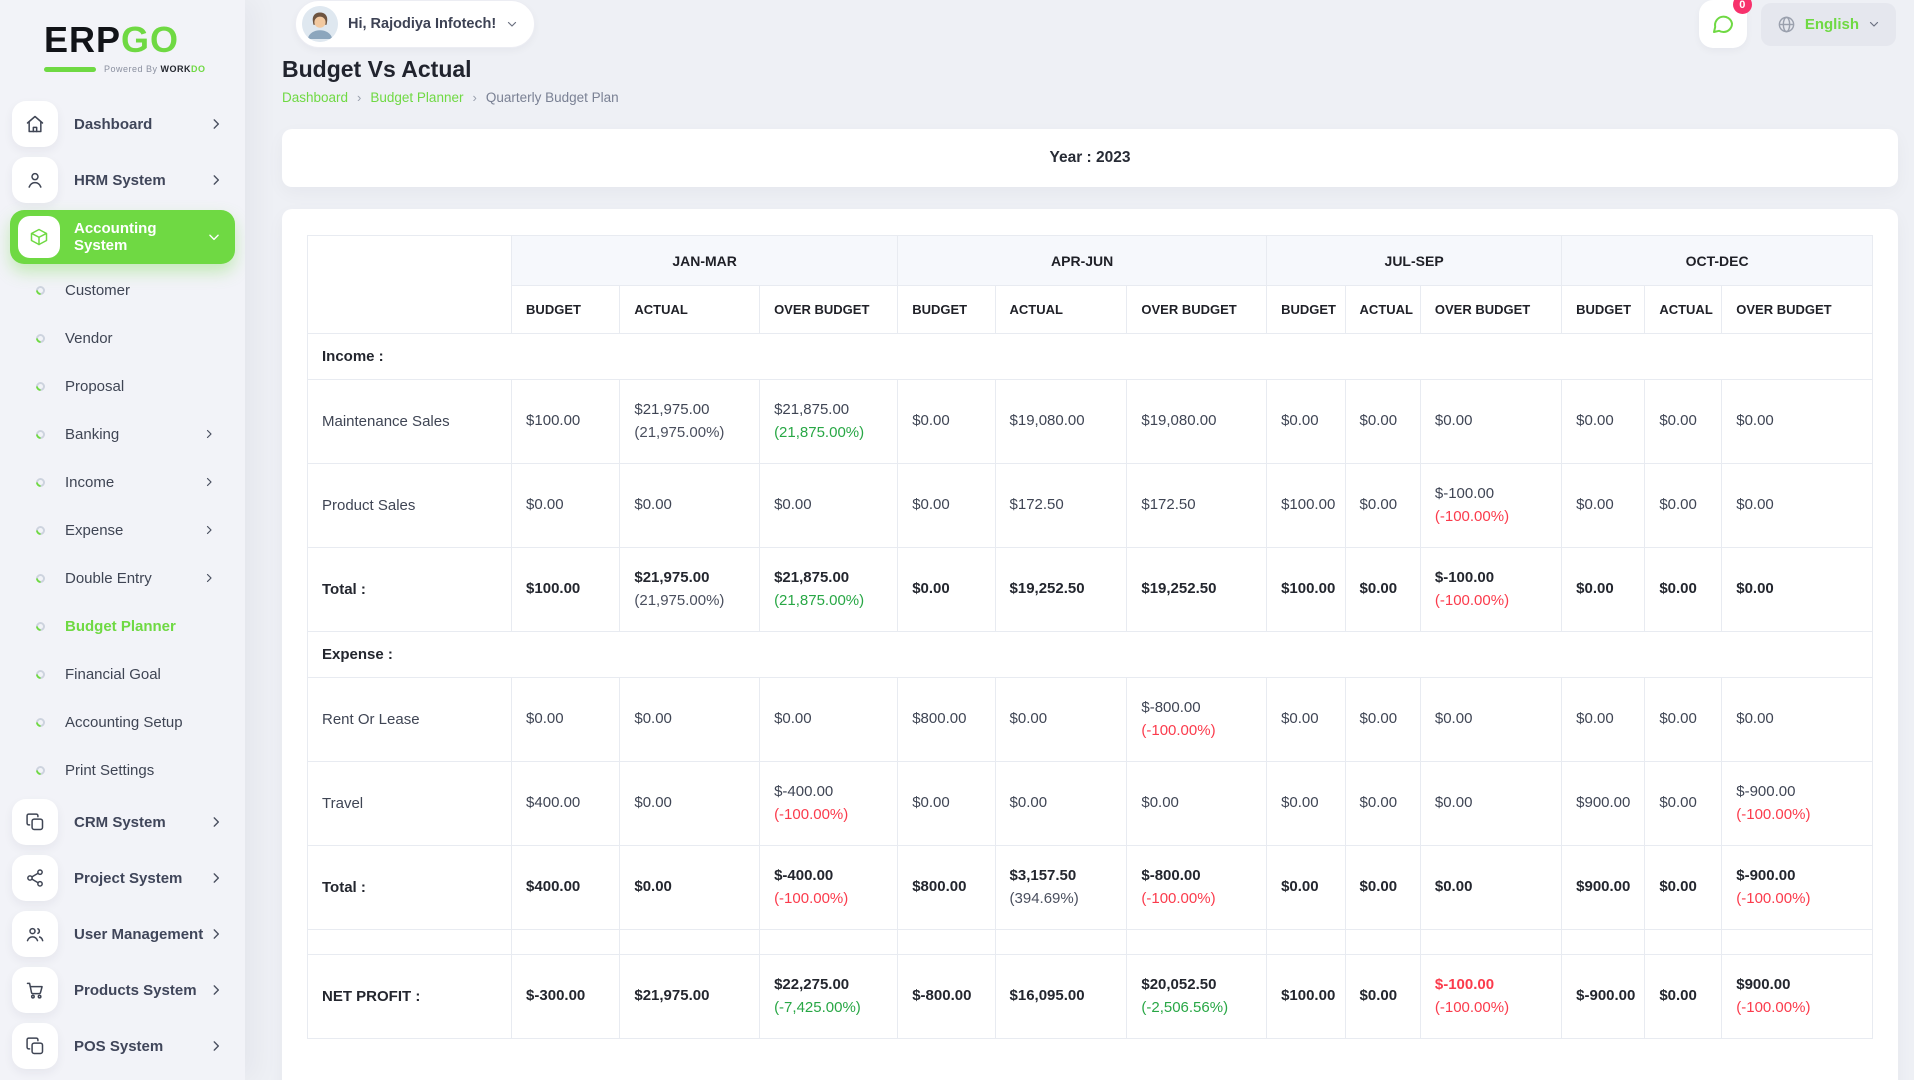 This screenshot has width=1914, height=1080. I want to click on sidebar-item-dashboard: Dashboard, so click(122, 124).